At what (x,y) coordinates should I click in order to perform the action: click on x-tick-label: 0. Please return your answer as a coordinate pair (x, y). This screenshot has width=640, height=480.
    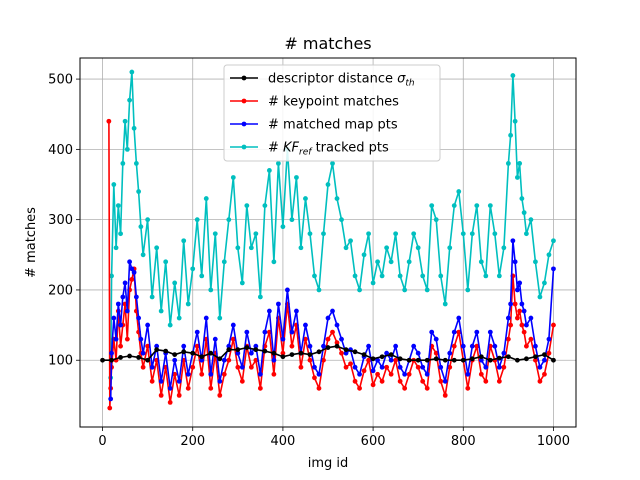
    Looking at the image, I should click on (102, 441).